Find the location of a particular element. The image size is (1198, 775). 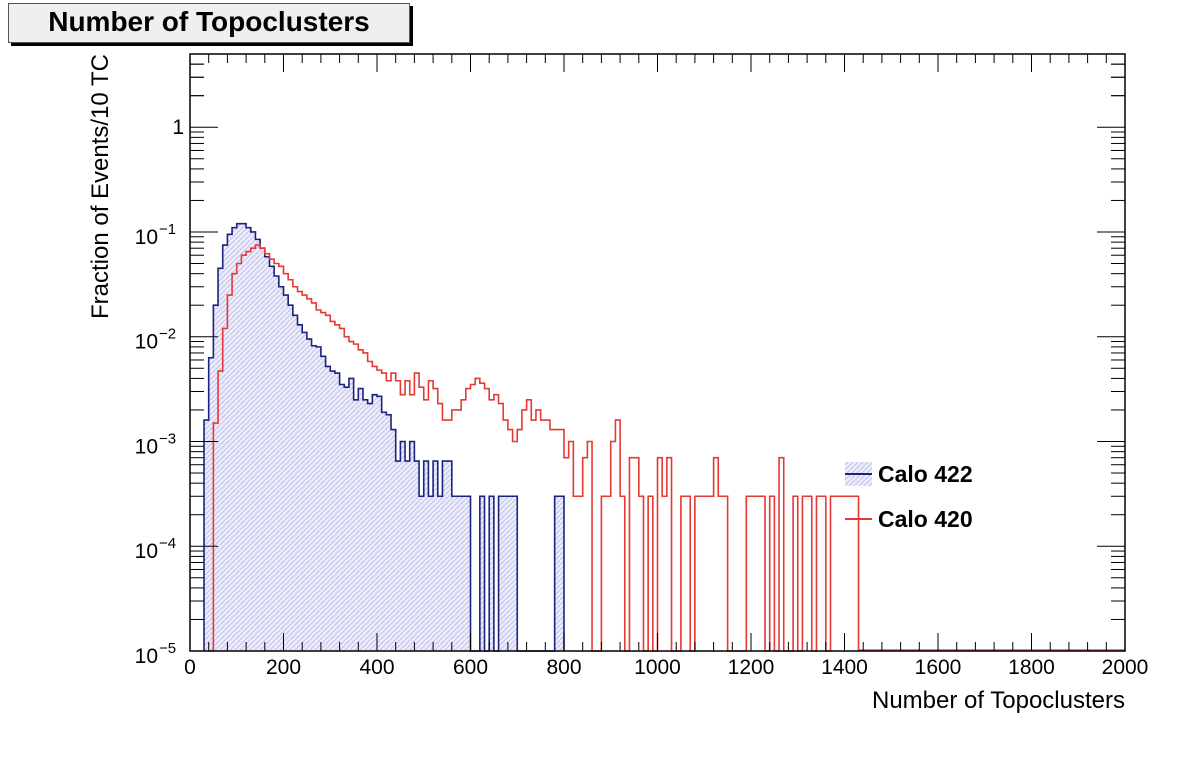

x-tick-label: 600 is located at coordinates (470, 667).